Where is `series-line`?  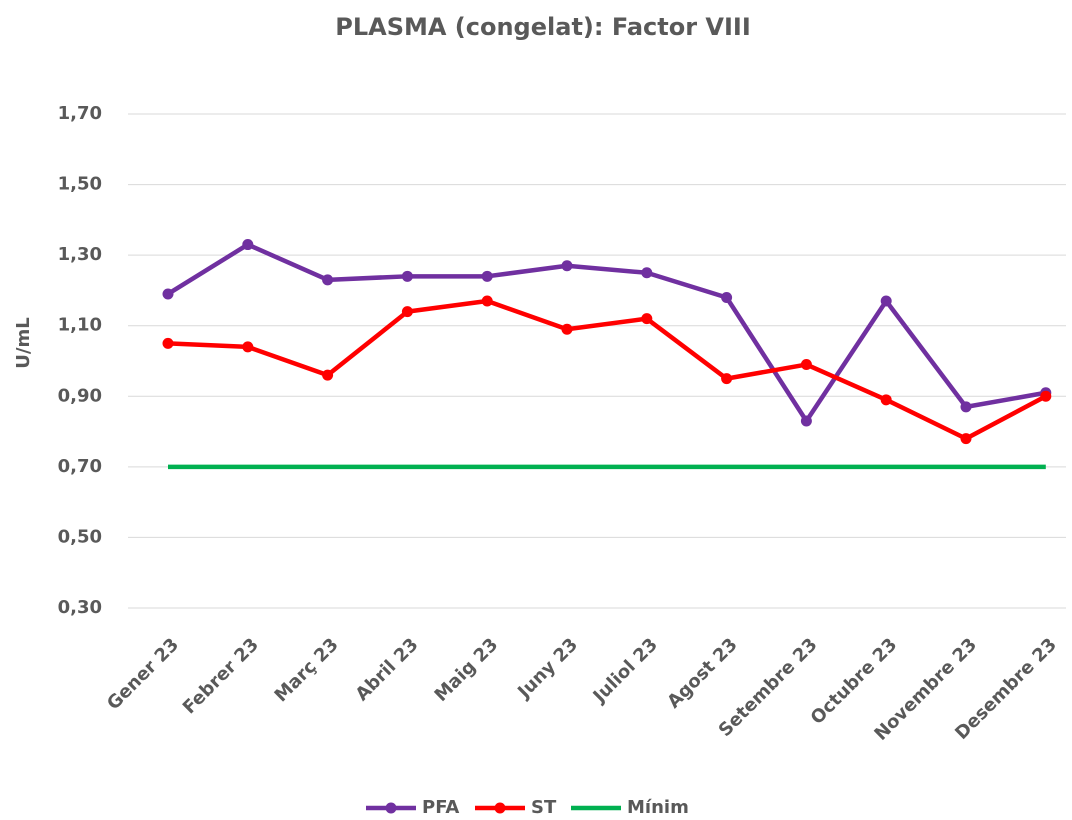 series-line is located at coordinates (607, 369).